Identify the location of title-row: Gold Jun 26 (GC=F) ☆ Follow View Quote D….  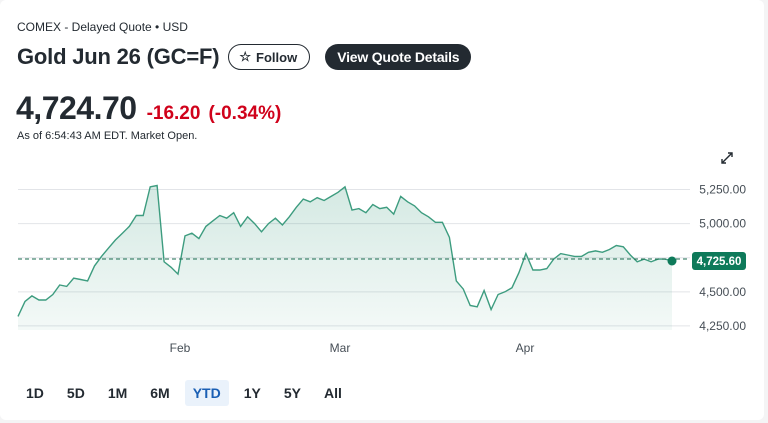
(244, 57).